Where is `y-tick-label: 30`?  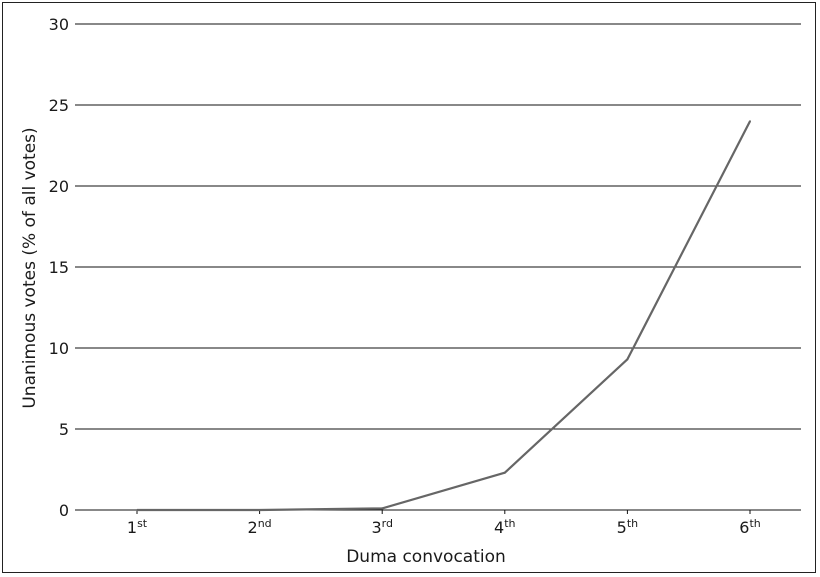 y-tick-label: 30 is located at coordinates (59, 24).